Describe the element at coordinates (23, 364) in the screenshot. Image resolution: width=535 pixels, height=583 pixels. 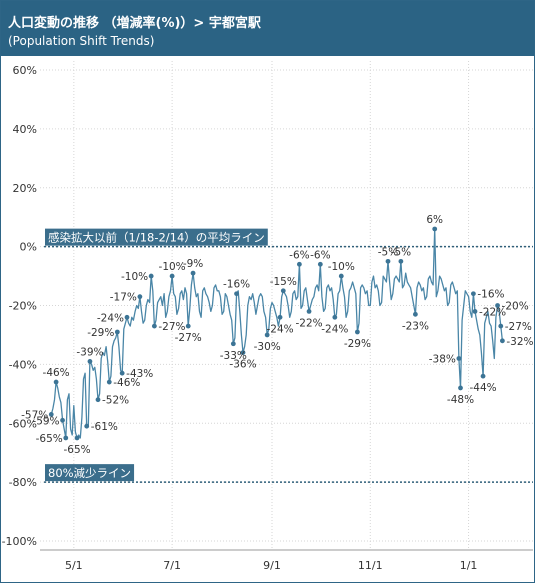
I see `y-tick-label: -40%` at that location.